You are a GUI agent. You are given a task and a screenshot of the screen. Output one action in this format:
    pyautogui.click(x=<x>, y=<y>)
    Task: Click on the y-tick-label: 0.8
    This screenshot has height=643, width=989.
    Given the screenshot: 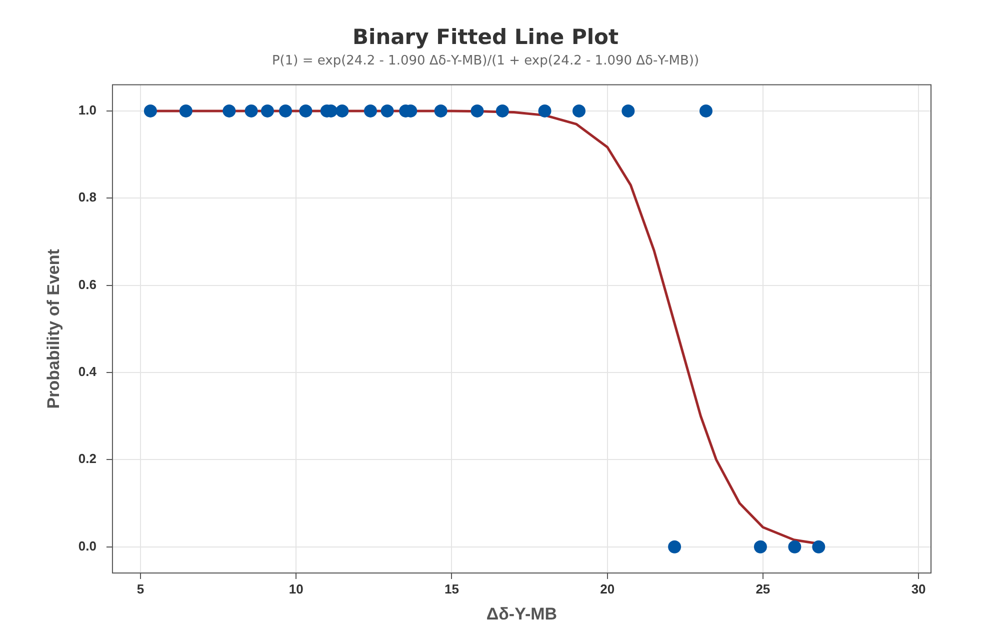 What is the action you would take?
    pyautogui.click(x=87, y=197)
    